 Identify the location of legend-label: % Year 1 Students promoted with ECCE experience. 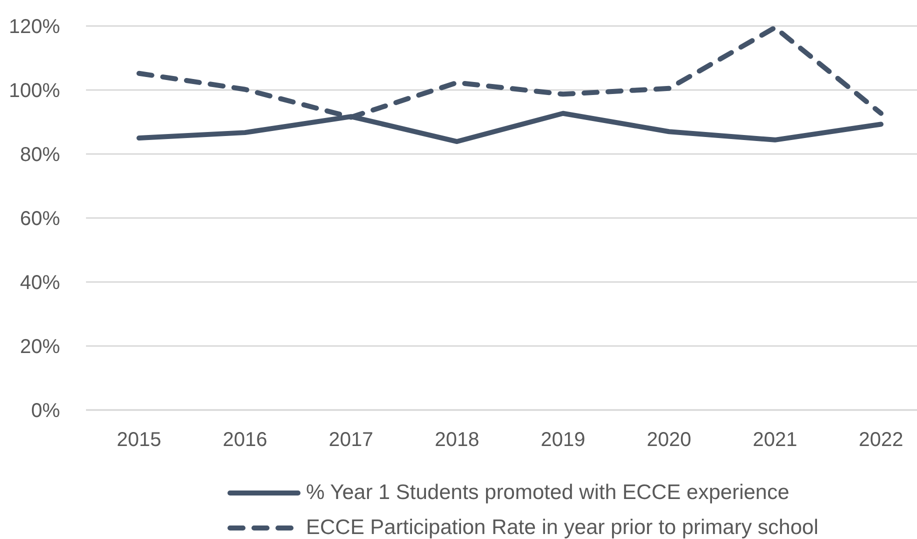
(548, 493).